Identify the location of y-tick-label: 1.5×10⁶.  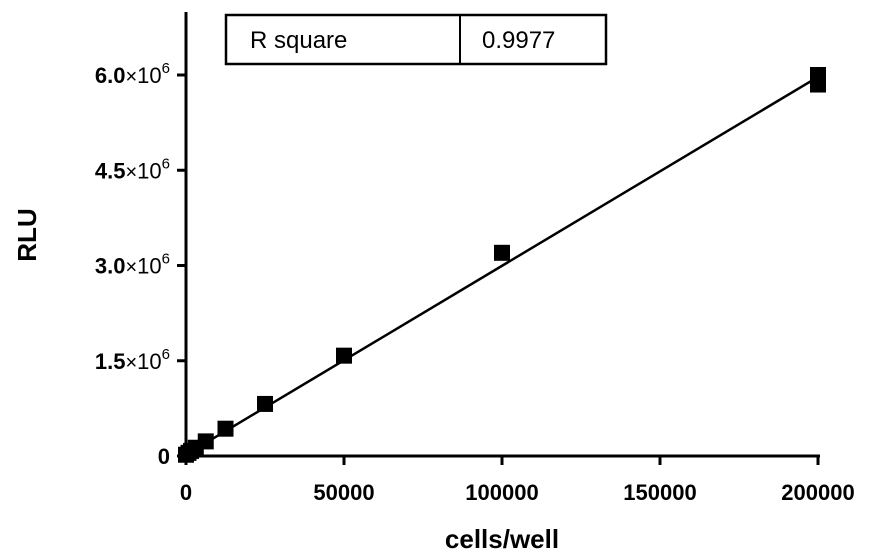
(132, 360).